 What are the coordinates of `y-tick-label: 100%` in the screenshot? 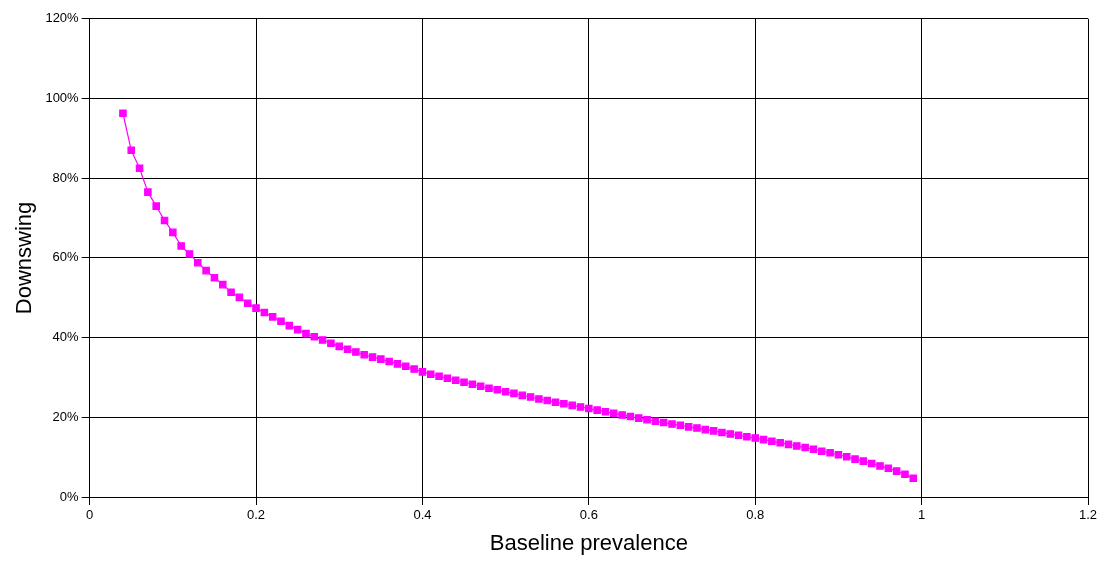 It's located at (62, 98).